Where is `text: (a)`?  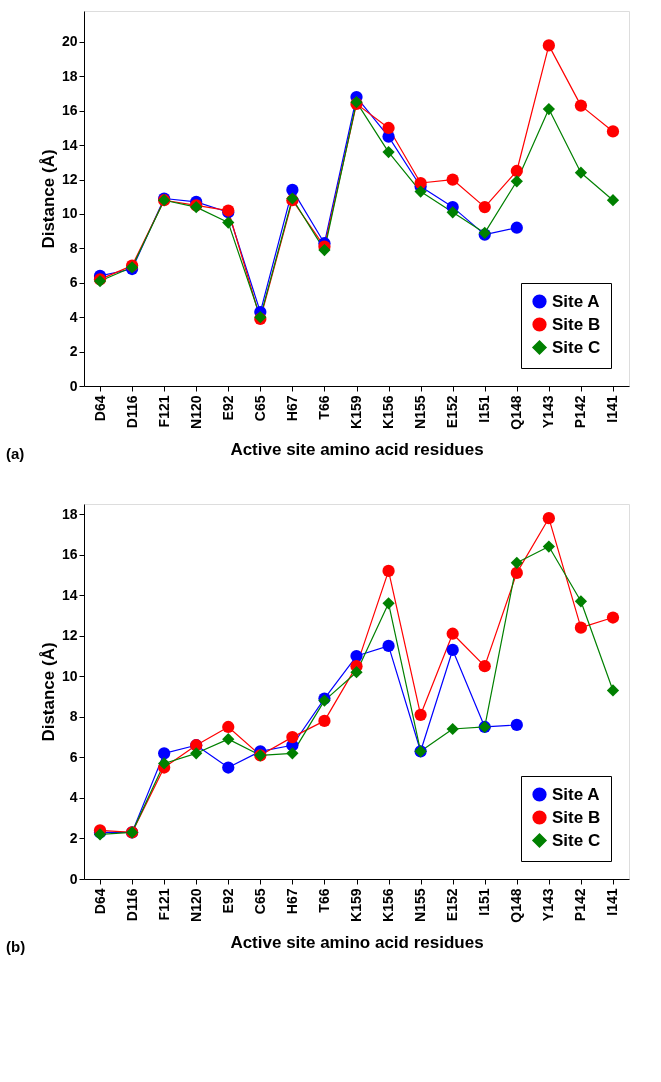
text: (a) is located at coordinates (15, 453).